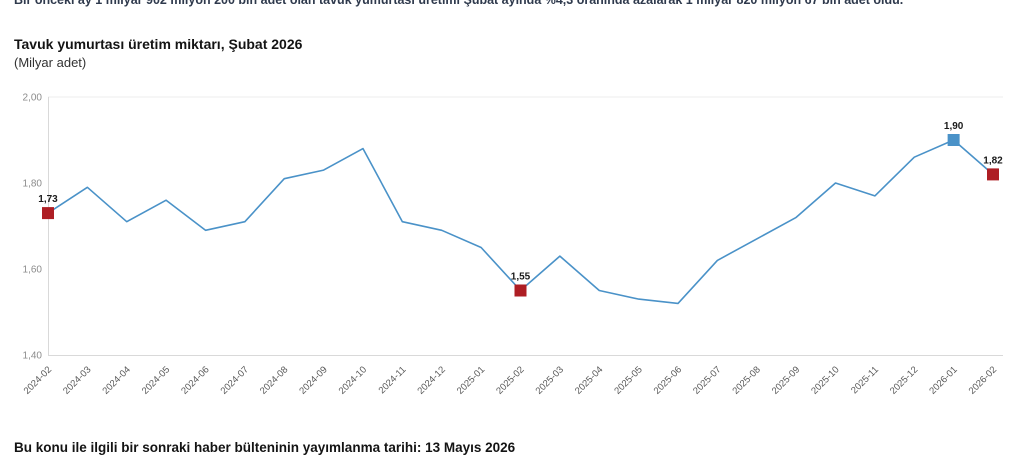 This screenshot has height=472, width=1030. I want to click on x-tick-label: 2025-07, so click(707, 380).